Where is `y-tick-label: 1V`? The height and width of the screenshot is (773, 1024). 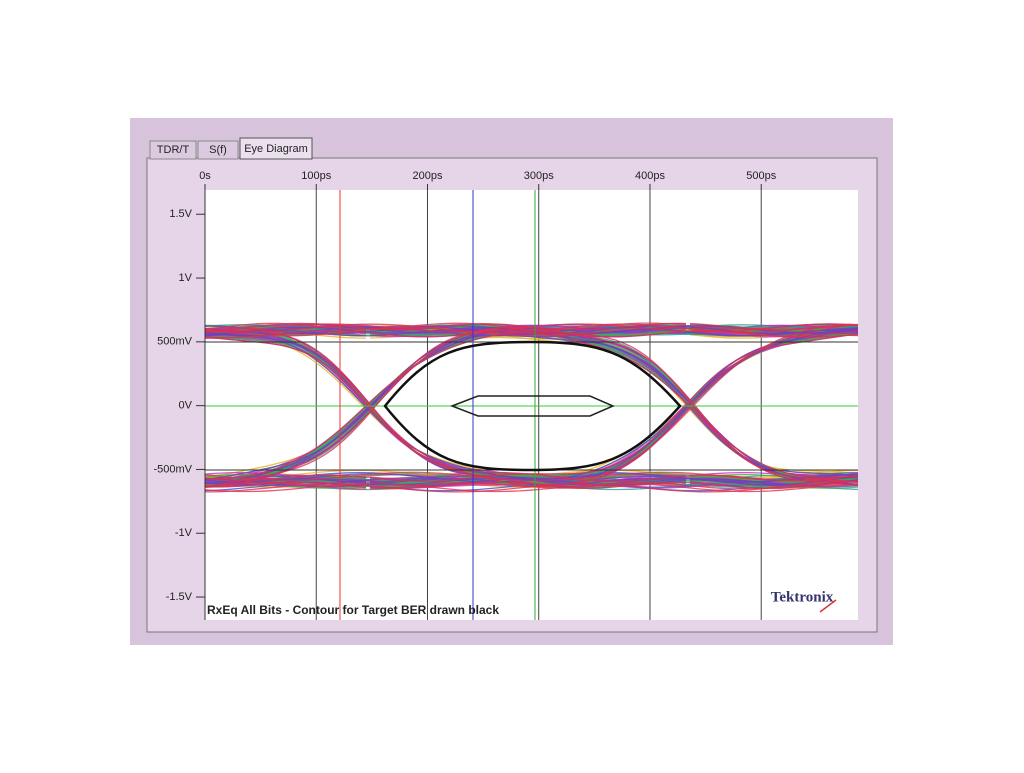 y-tick-label: 1V is located at coordinates (186, 278).